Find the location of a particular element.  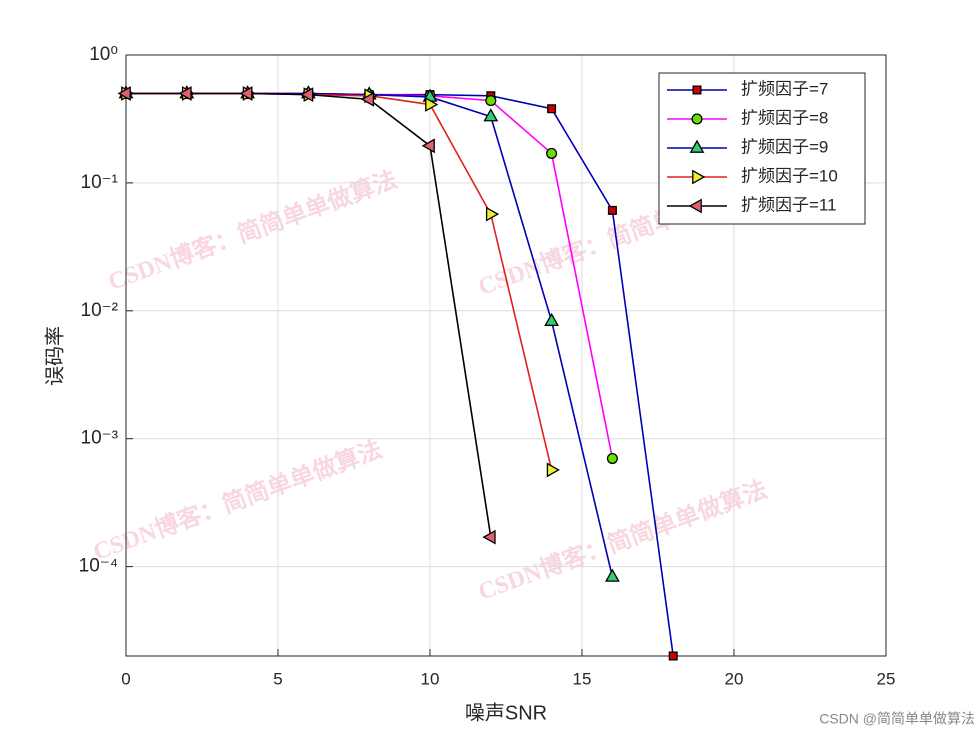

credit: CSDN @简简单单做算法 is located at coordinates (897, 719).